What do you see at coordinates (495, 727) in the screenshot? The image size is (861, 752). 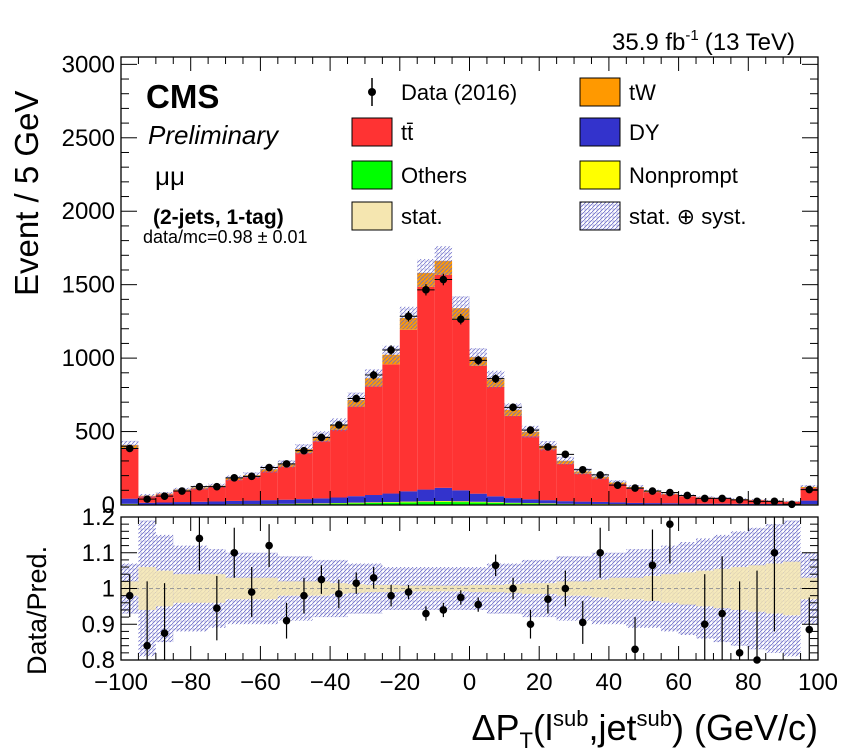 I see `x-axis-title-delta: ΔP` at bounding box center [495, 727].